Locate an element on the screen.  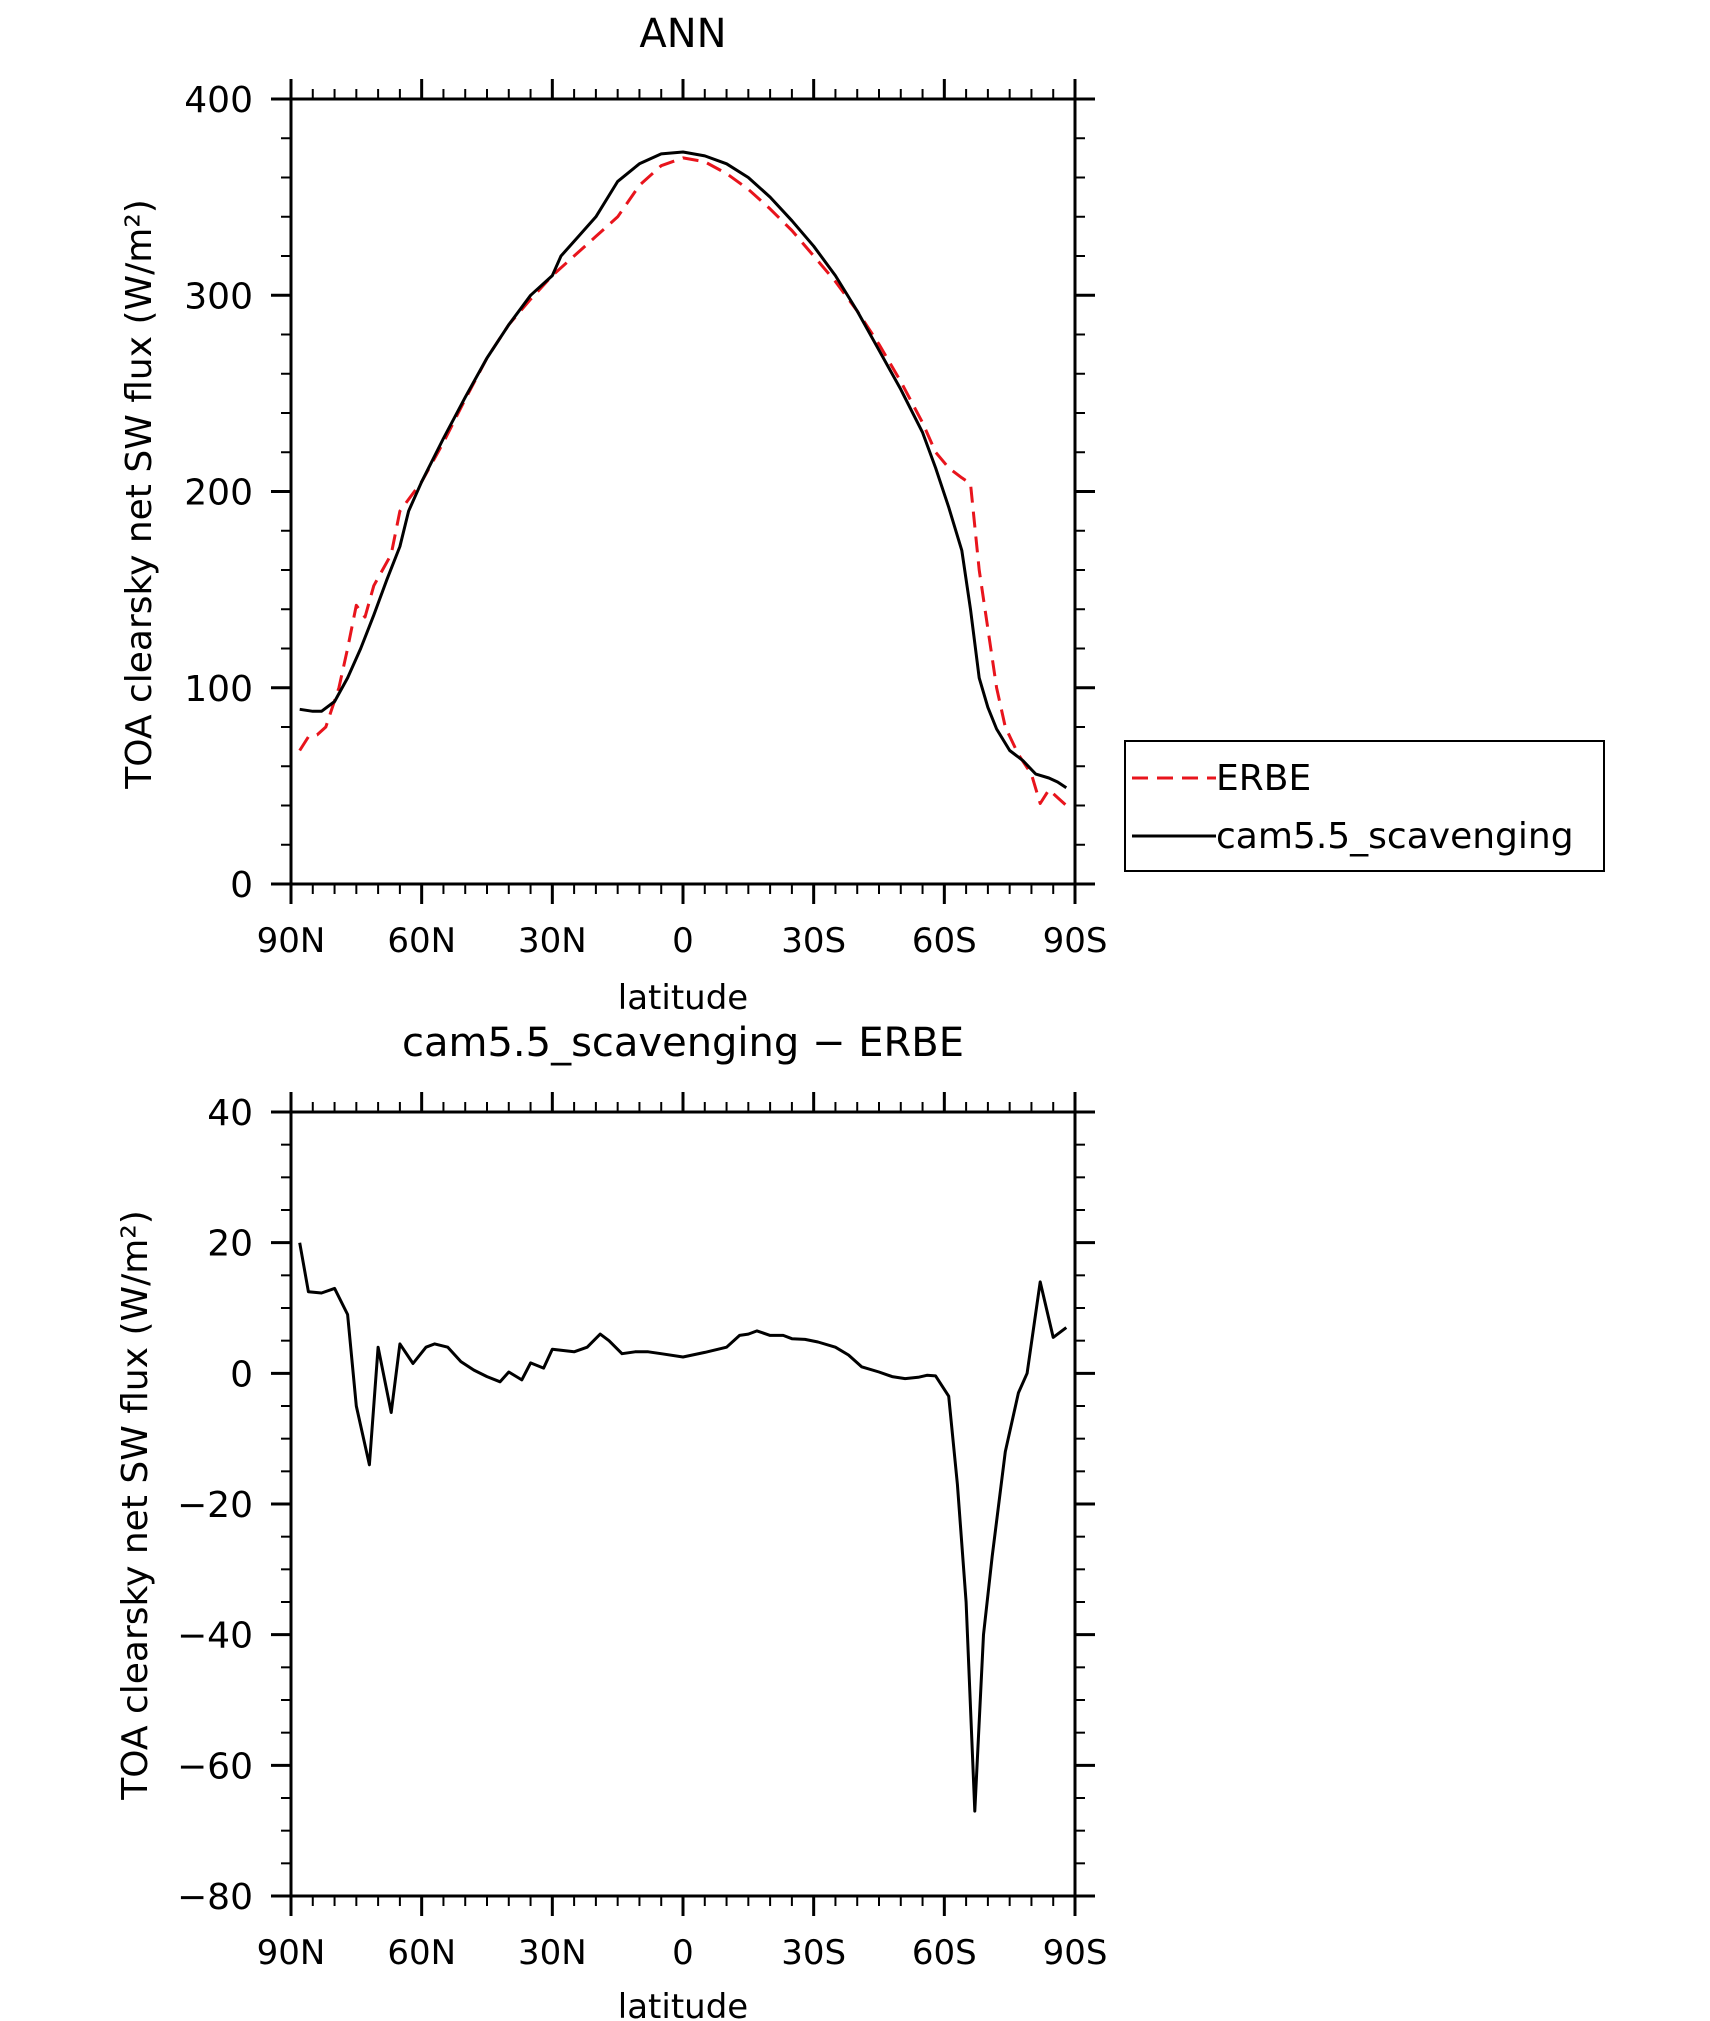
legend-box is located at coordinates (1364, 806).